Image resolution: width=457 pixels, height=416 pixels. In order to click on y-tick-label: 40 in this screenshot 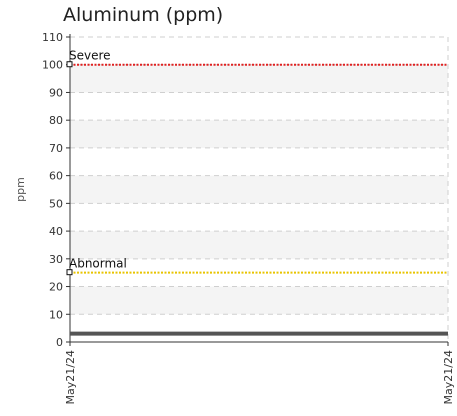, I will do `click(56, 231)`.